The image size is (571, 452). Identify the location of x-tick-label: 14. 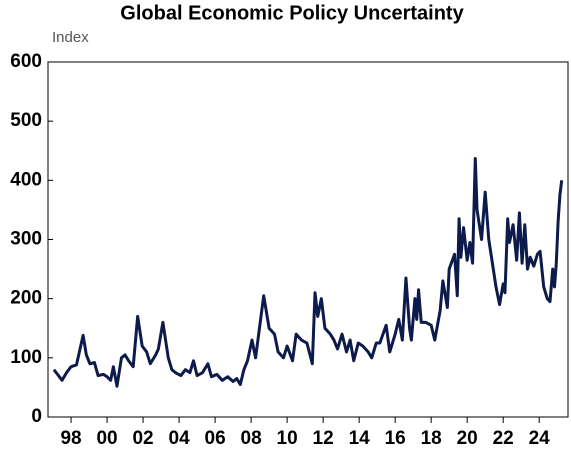
(360, 438).